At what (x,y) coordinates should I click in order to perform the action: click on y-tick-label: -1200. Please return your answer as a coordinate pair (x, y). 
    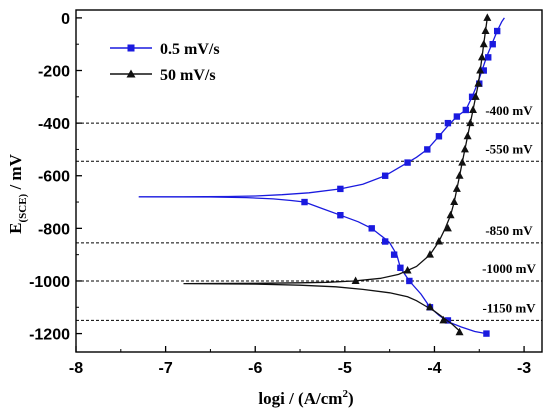
    Looking at the image, I should click on (49, 335).